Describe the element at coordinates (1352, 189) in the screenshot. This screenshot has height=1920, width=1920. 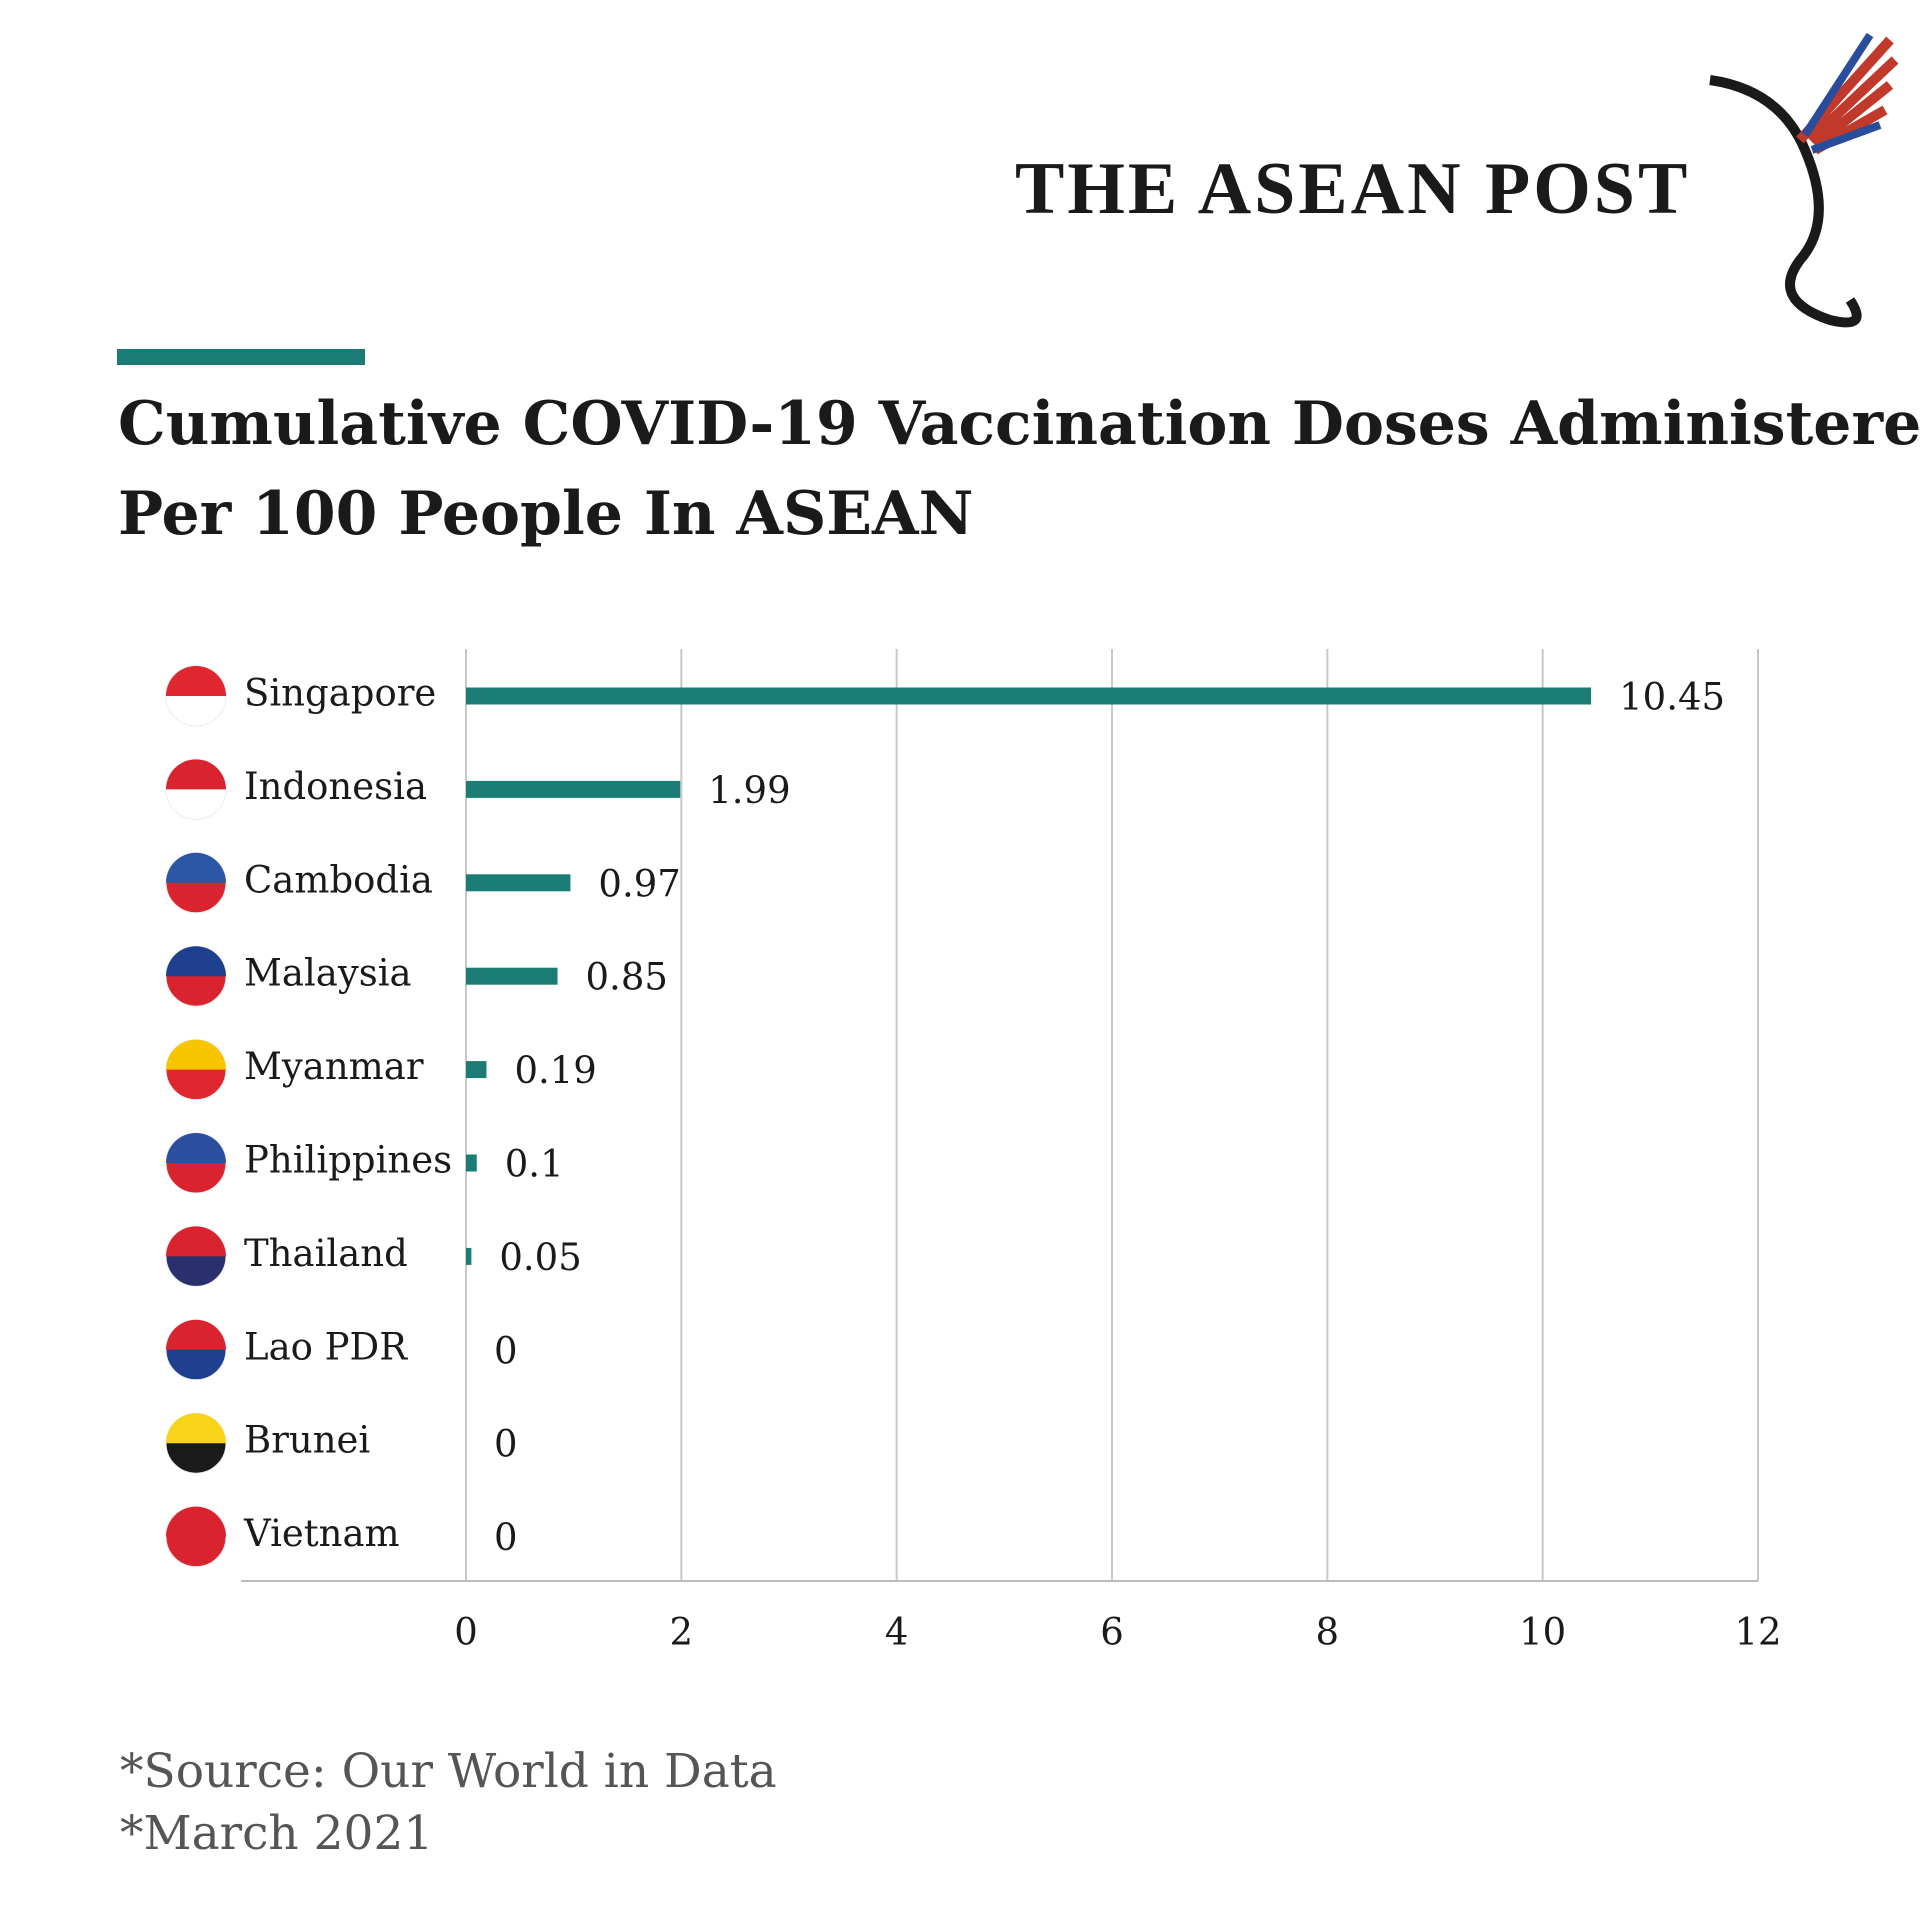
I see `brand: THE ASEAN POST` at that location.